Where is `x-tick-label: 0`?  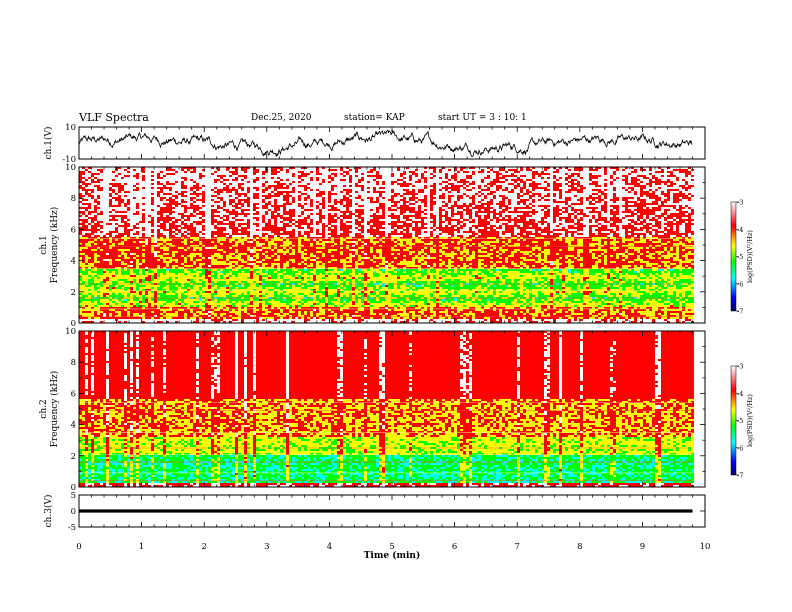 x-tick-label: 0 is located at coordinates (78, 547).